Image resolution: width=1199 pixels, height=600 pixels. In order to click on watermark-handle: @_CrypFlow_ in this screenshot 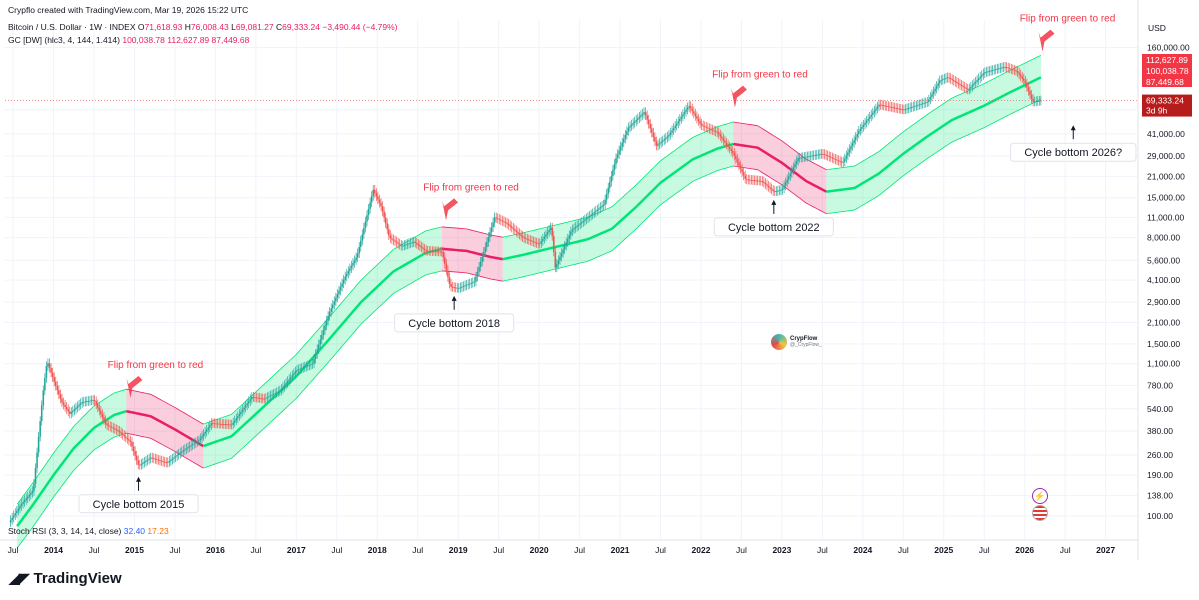, I will do `click(806, 345)`.